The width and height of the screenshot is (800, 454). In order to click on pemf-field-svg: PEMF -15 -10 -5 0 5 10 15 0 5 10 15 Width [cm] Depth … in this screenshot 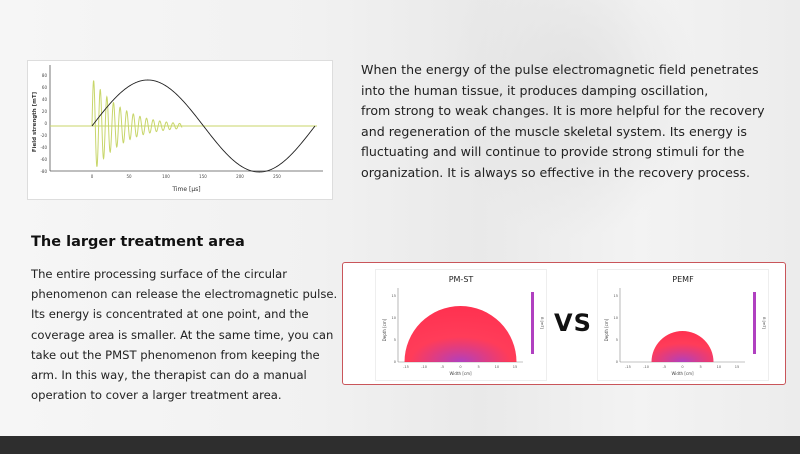, I will do `click(685, 325)`.